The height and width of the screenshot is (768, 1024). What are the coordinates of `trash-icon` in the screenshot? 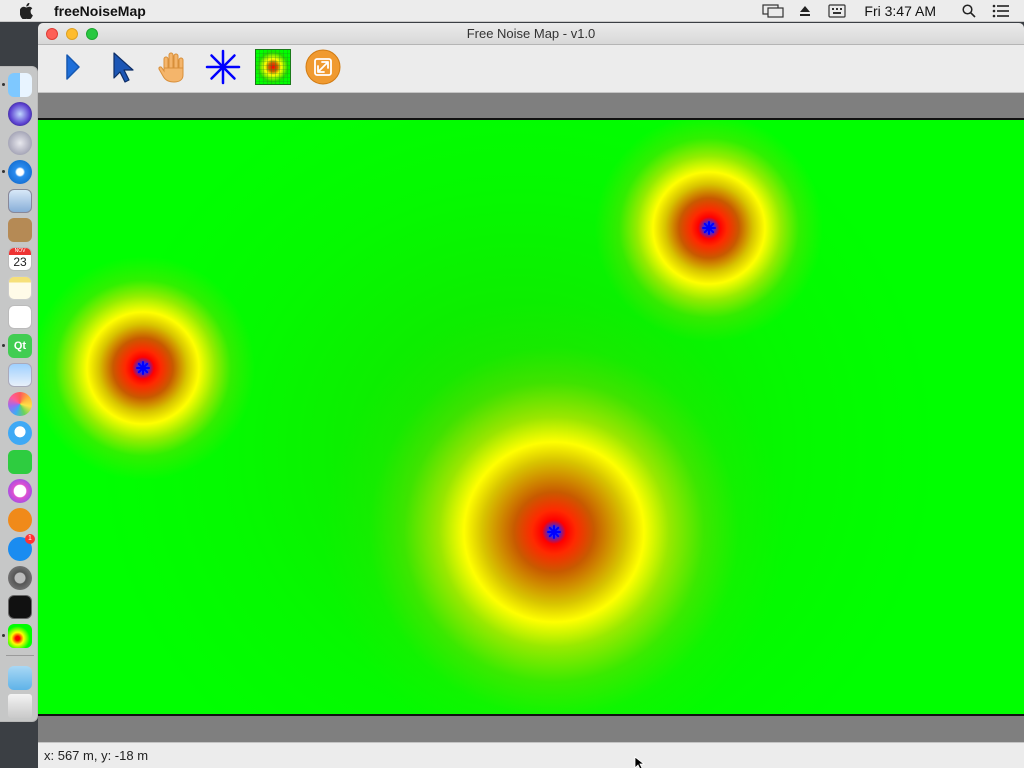 It's located at (20, 706).